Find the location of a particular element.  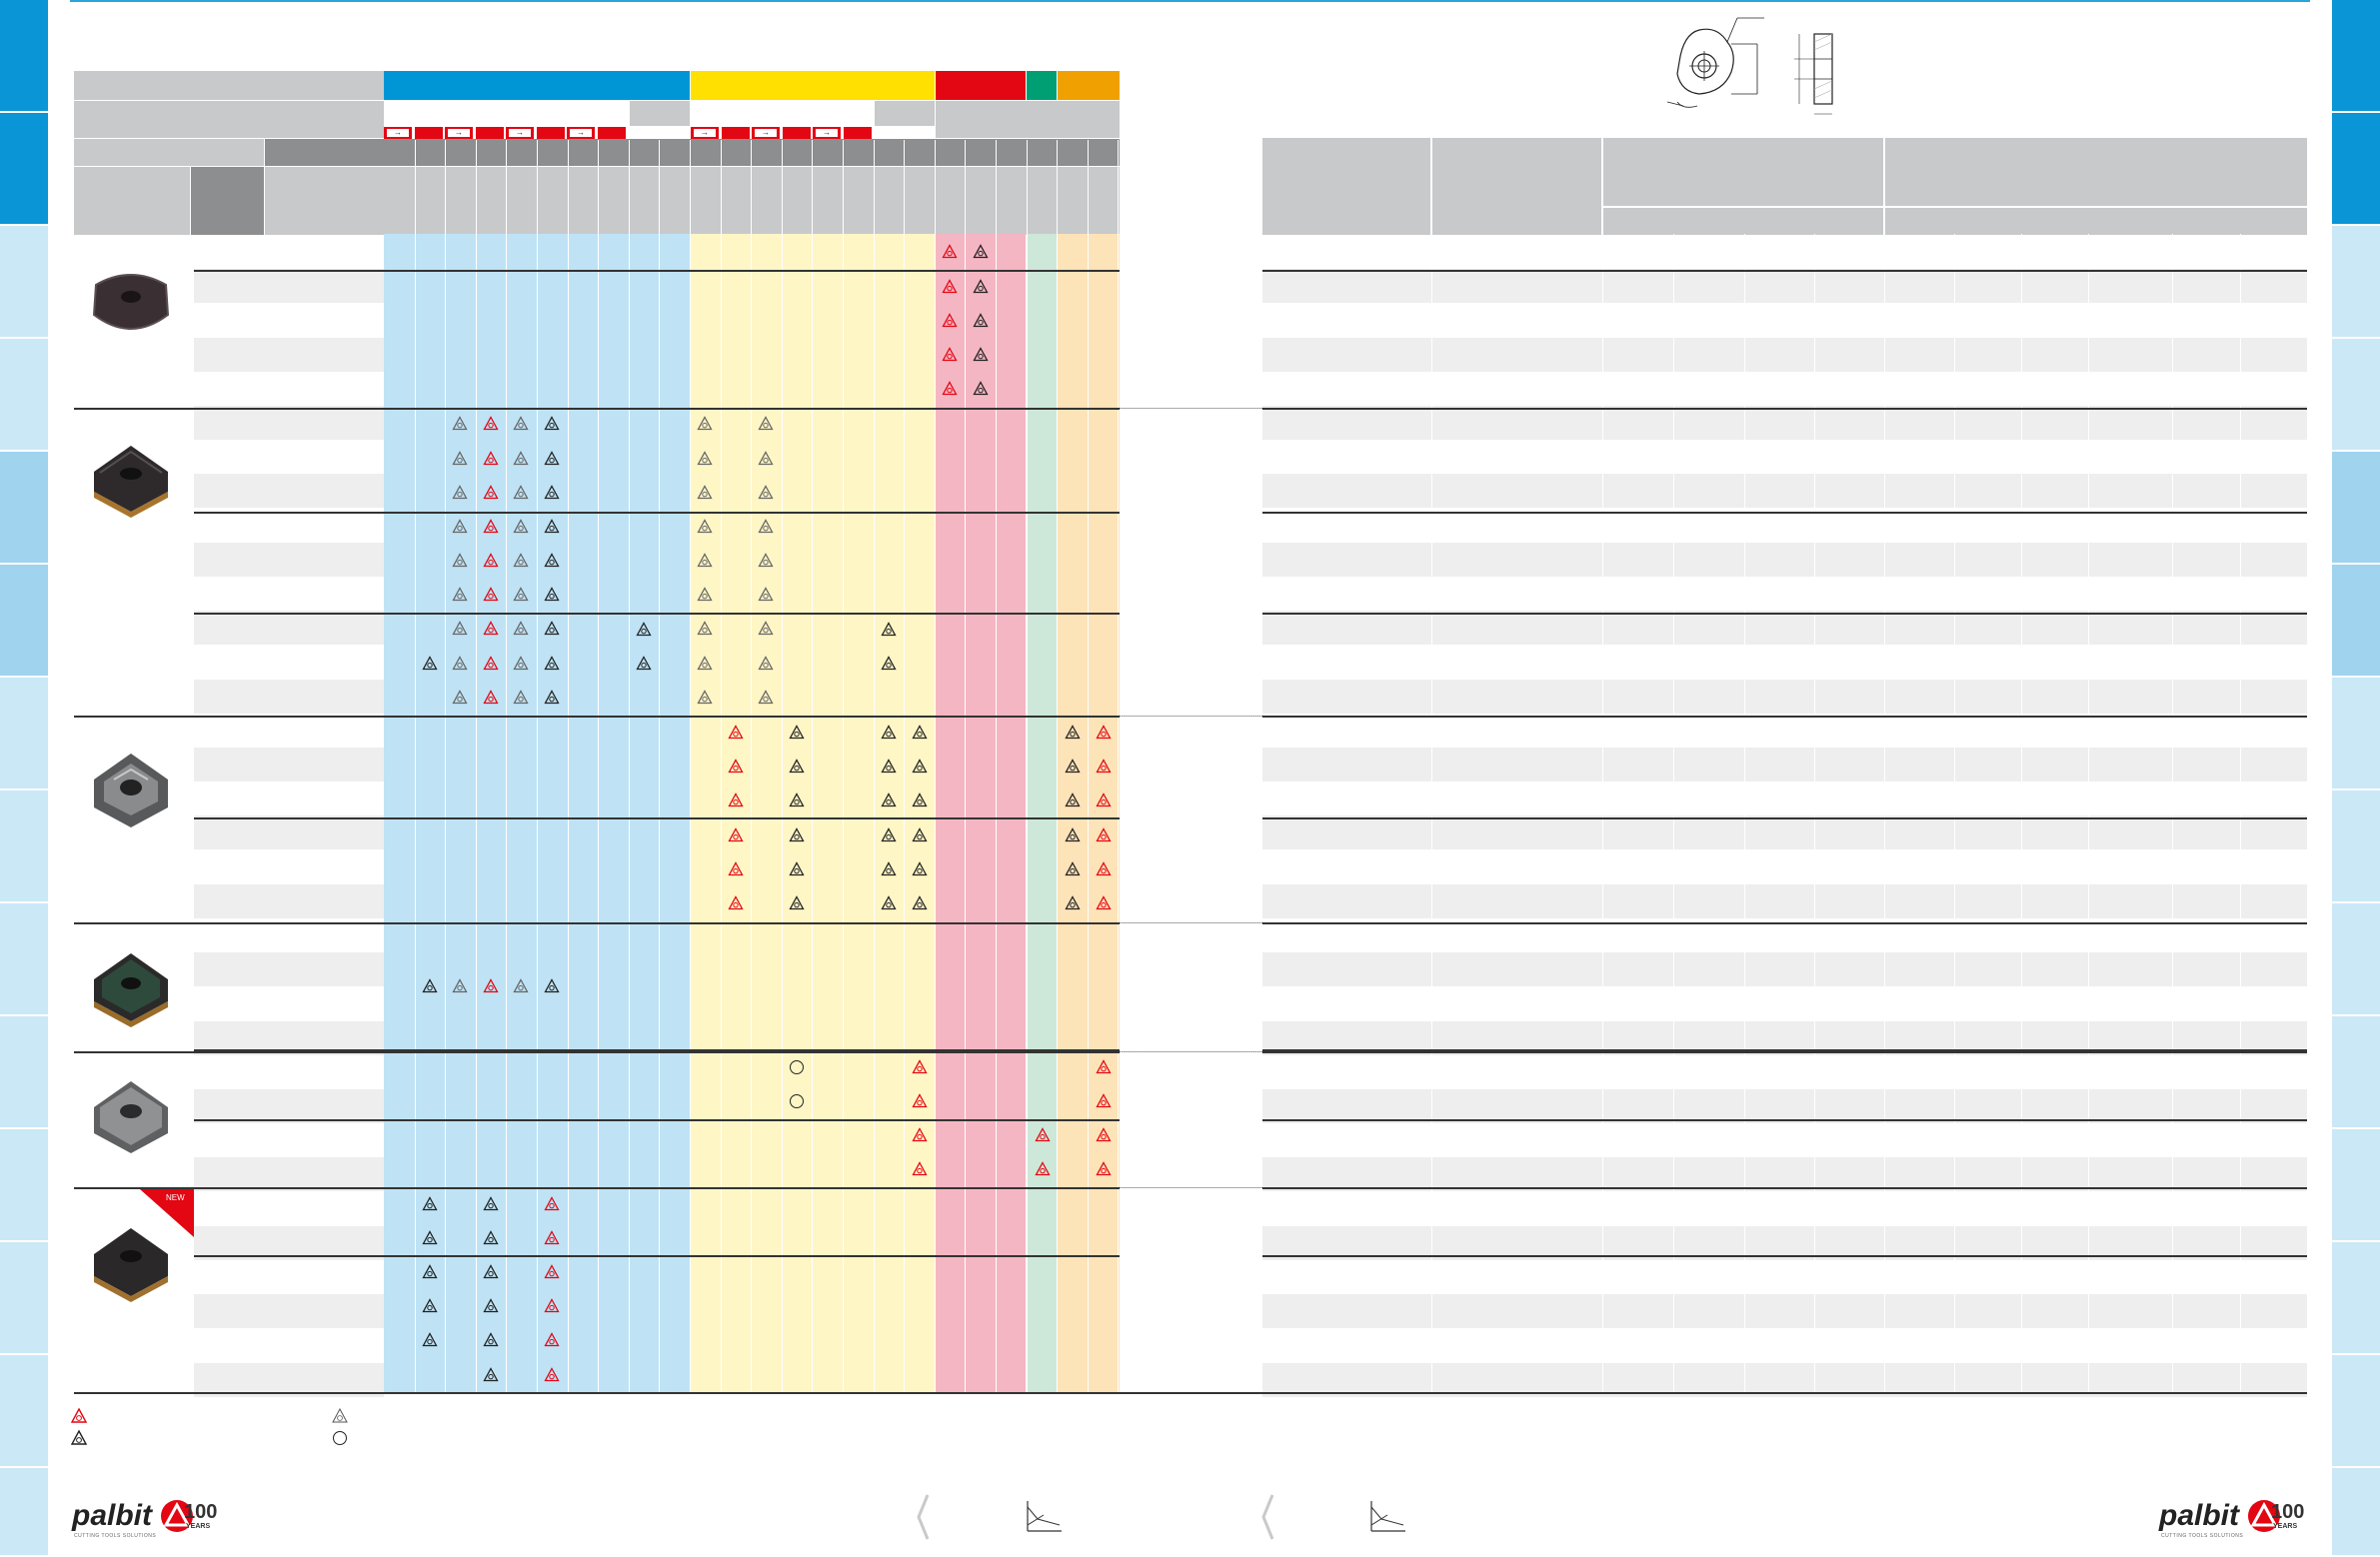

cutting-direction-cell is located at coordinates (612, 133).